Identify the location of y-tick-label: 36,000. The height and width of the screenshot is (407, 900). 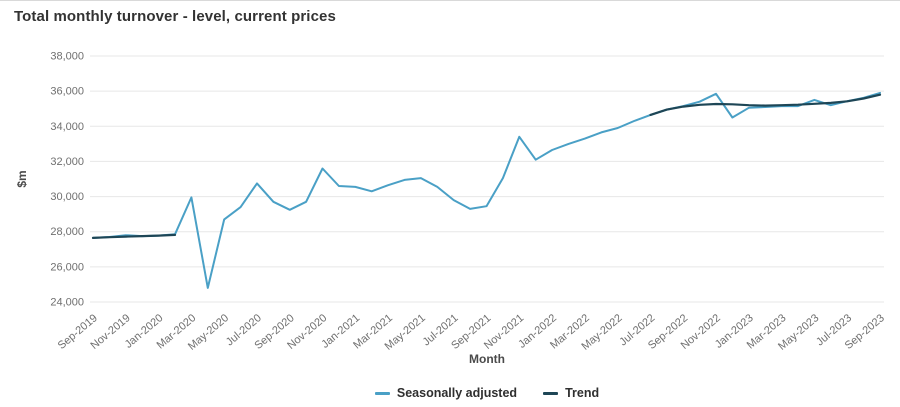
(67, 92).